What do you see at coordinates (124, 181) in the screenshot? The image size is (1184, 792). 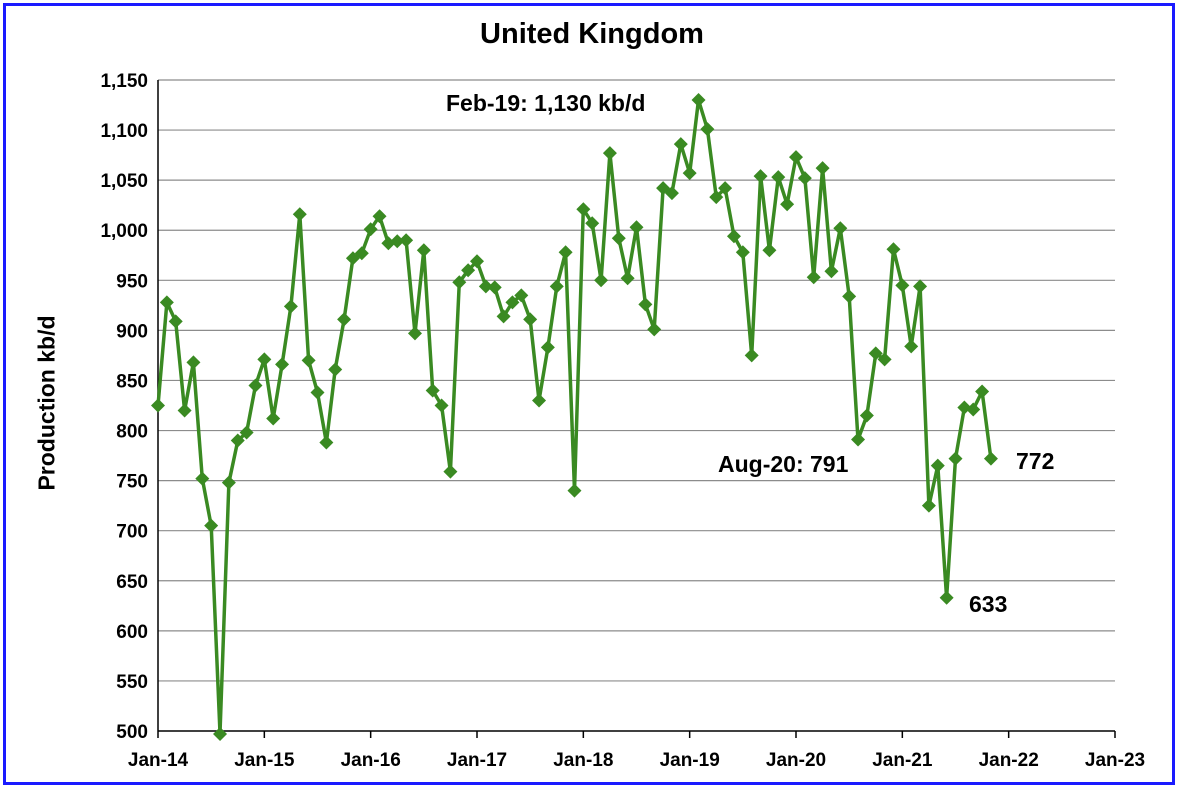 I see `y-tick-label: 1,050` at bounding box center [124, 181].